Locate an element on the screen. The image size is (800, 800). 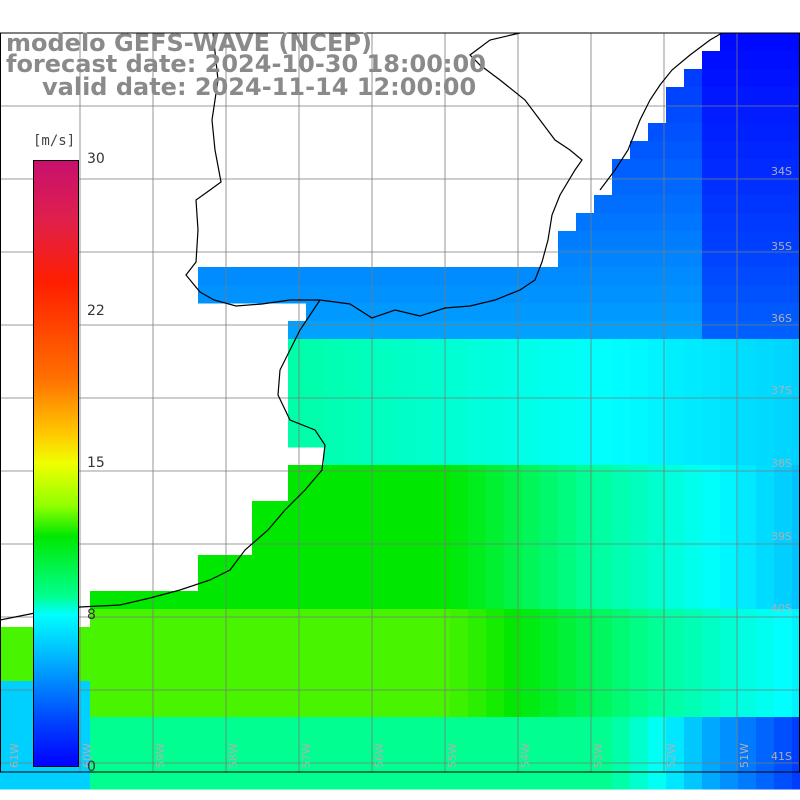
longitude-label: 59W is located at coordinates (160, 755).